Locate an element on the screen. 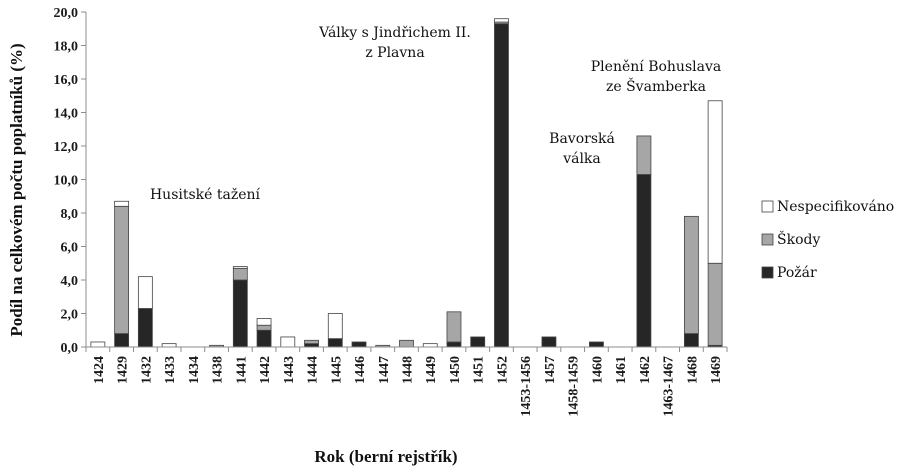 The image size is (908, 472). x-tick-label: 1449 is located at coordinates (431, 370).